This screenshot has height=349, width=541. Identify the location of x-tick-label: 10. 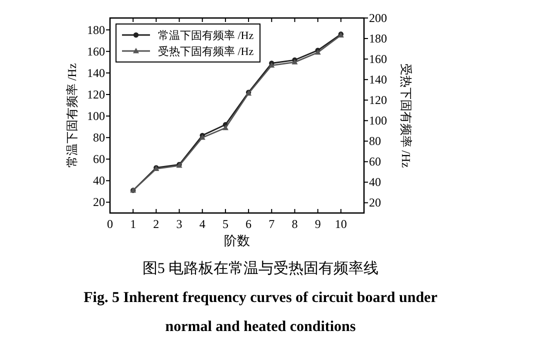
(340, 224).